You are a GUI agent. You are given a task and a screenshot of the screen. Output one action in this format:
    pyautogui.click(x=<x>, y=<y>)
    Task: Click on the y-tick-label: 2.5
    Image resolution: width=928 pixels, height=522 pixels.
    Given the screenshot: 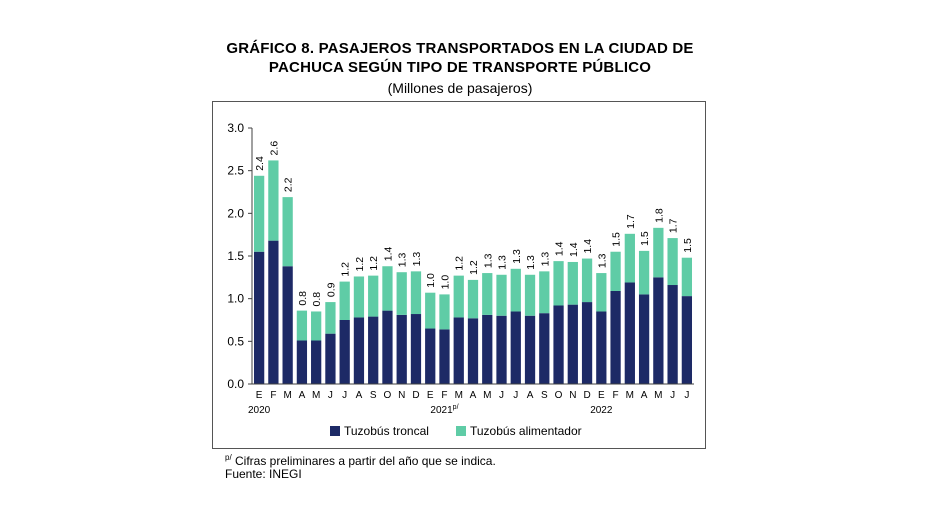 What is the action you would take?
    pyautogui.click(x=235, y=171)
    